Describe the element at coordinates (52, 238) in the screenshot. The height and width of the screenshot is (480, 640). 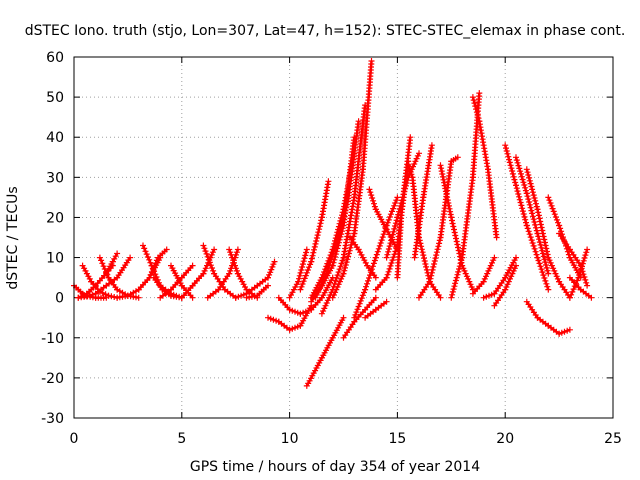
I see `y-tick-labels: -30 -20 -10 0 10 20 30 40 50 60` at that location.